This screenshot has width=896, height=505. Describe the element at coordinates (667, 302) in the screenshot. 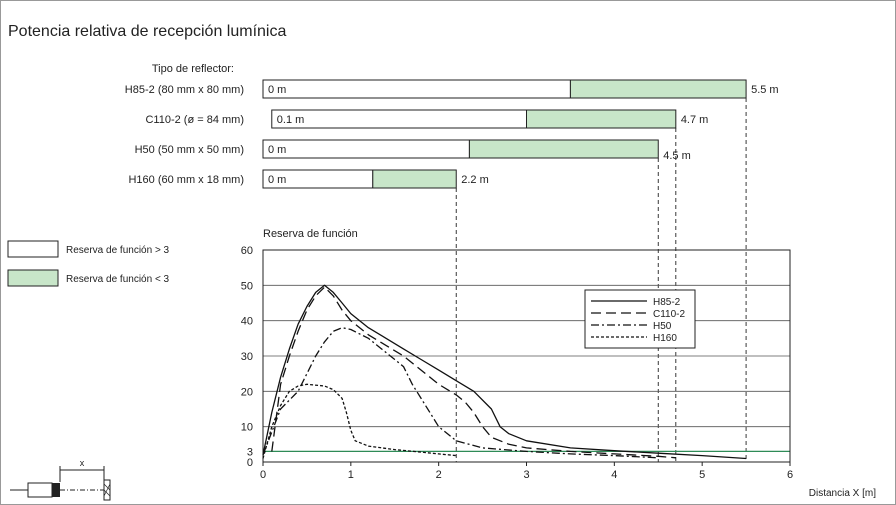

I see `chart-legend-label: H85-2` at that location.